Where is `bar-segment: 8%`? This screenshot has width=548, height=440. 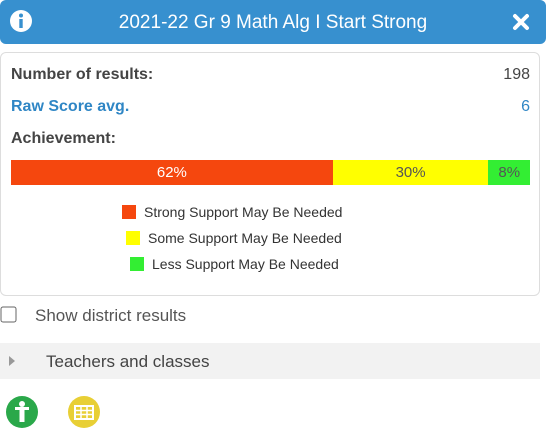 bar-segment: 8% is located at coordinates (509, 172).